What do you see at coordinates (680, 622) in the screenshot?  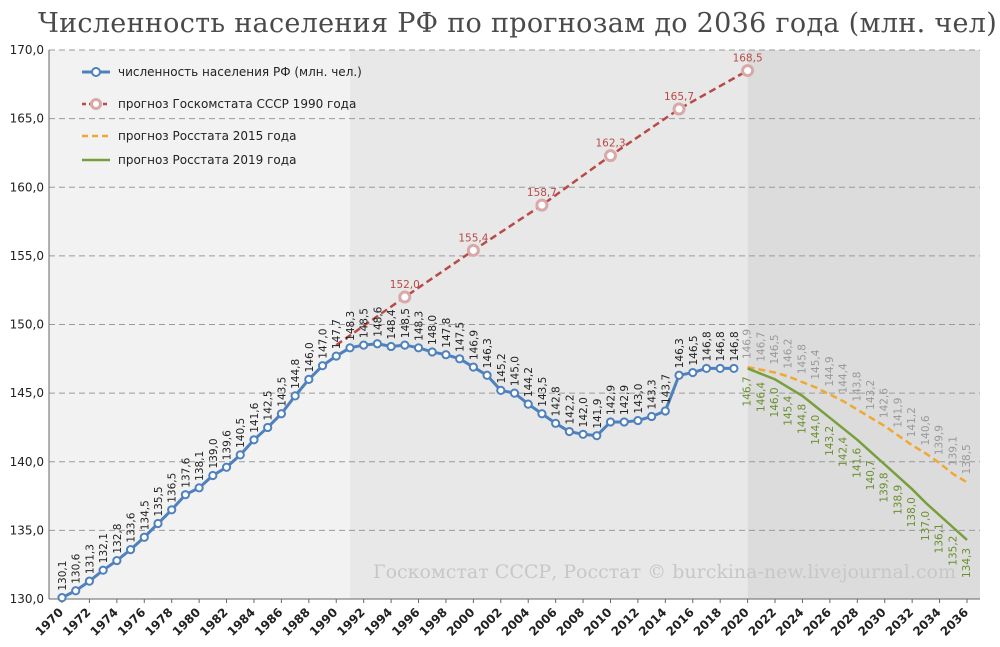 I see `x-tick-label: 2016` at bounding box center [680, 622].